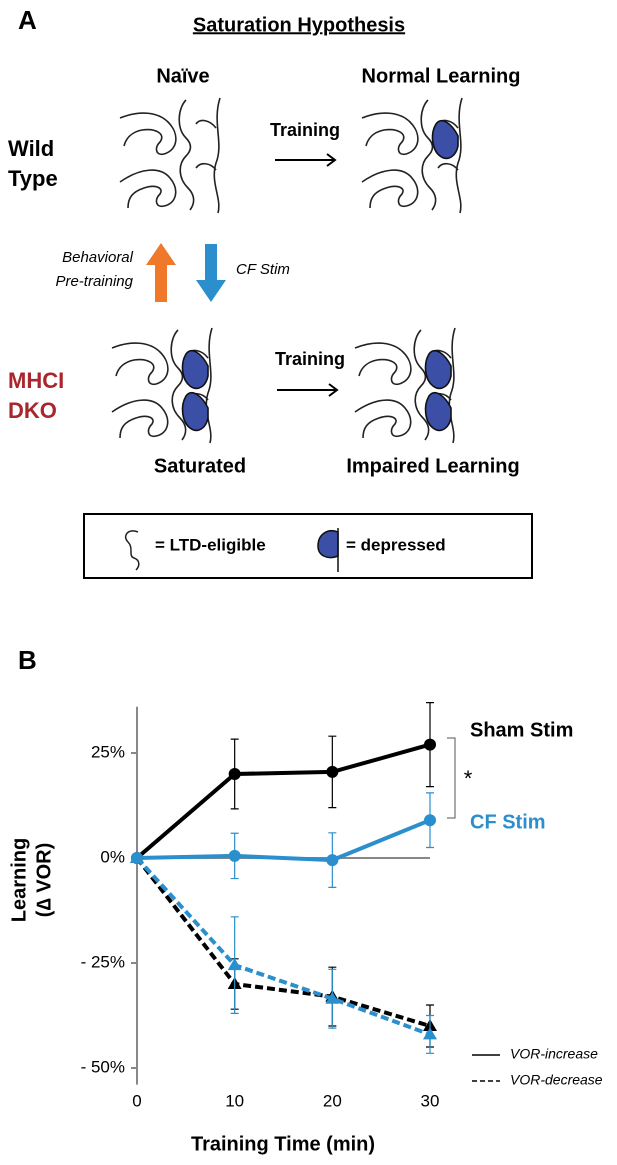 The width and height of the screenshot is (617, 1165). What do you see at coordinates (468, 778) in the screenshot?
I see `significance: *` at bounding box center [468, 778].